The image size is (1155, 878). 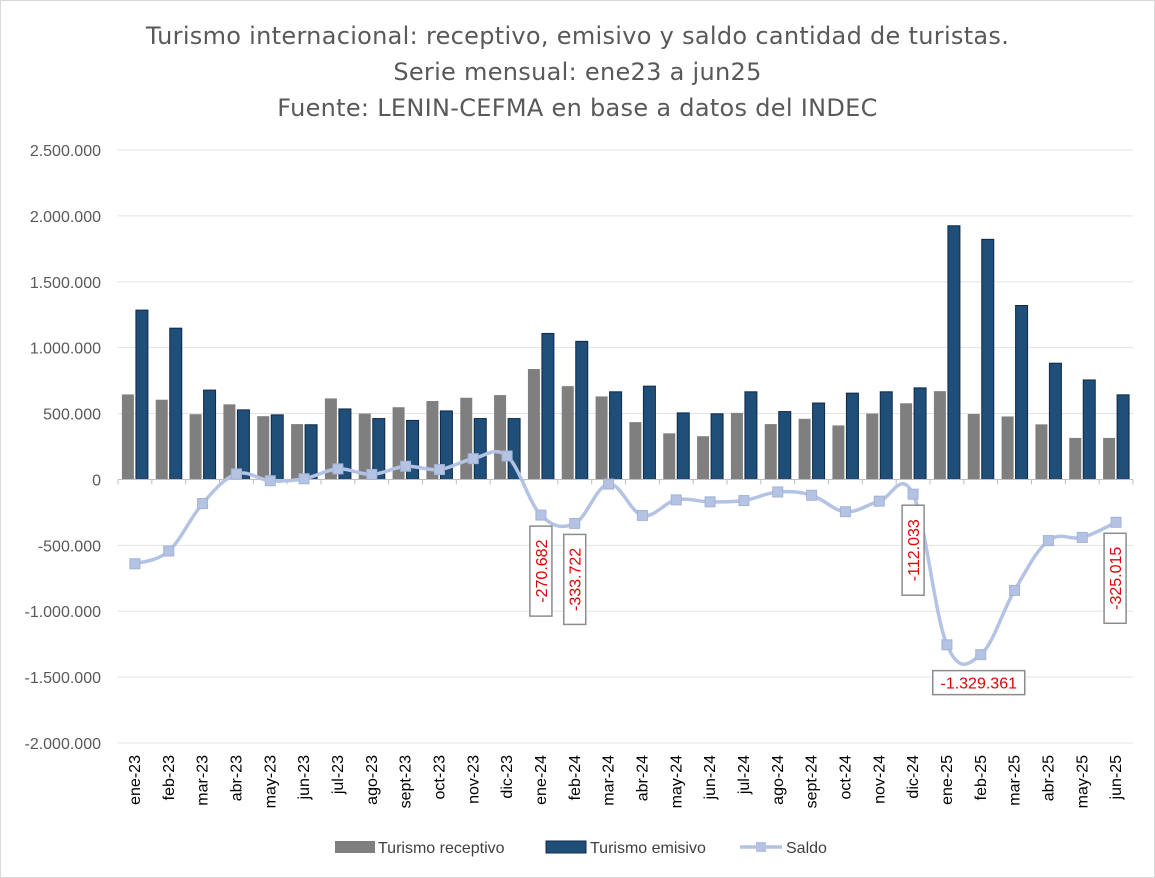 I want to click on x-tick-label: sept-23, so click(x=406, y=781).